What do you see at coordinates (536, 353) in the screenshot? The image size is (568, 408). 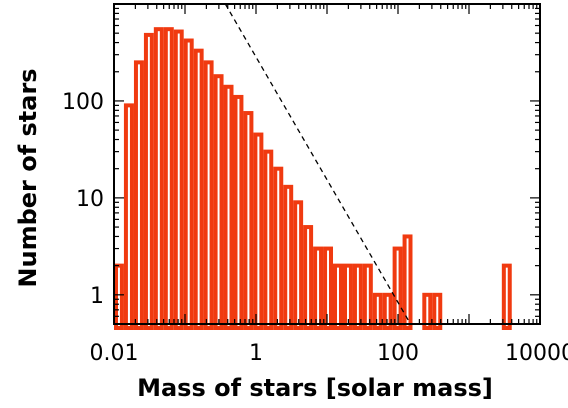 I see `x-tick-label-3: 10000` at bounding box center [536, 353].